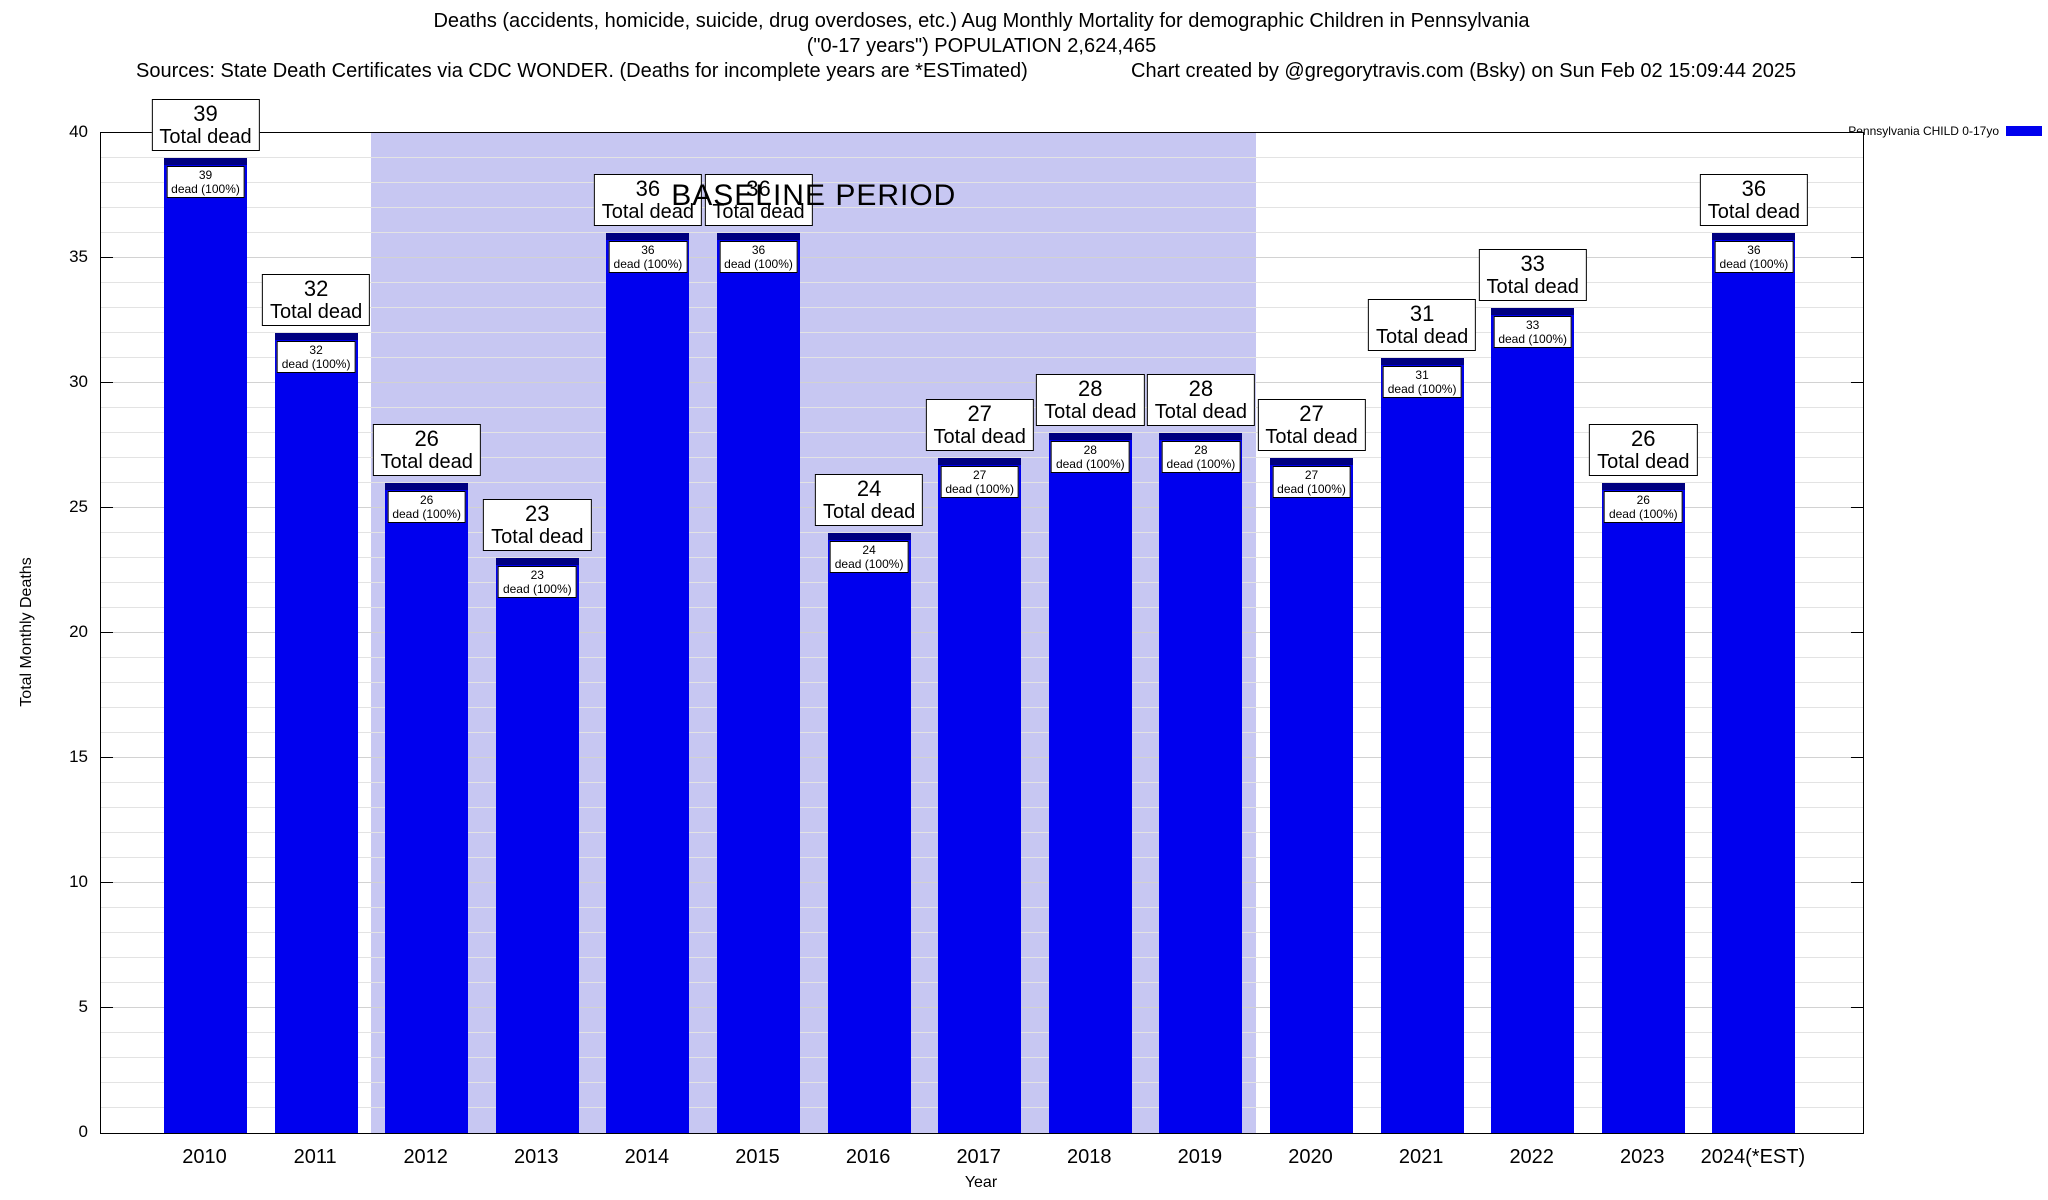 This screenshot has width=2048, height=1200. What do you see at coordinates (2024, 131) in the screenshot?
I see `legend-swatch` at bounding box center [2024, 131].